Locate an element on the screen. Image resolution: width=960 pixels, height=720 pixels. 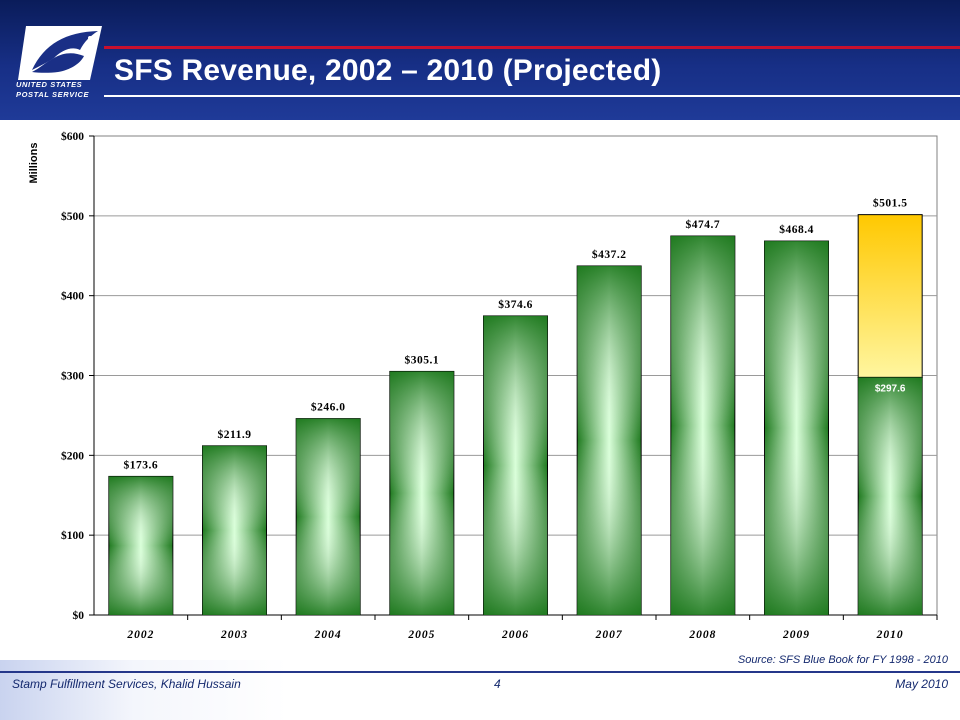
y-axis-label: Millions is located at coordinates (34, 163).